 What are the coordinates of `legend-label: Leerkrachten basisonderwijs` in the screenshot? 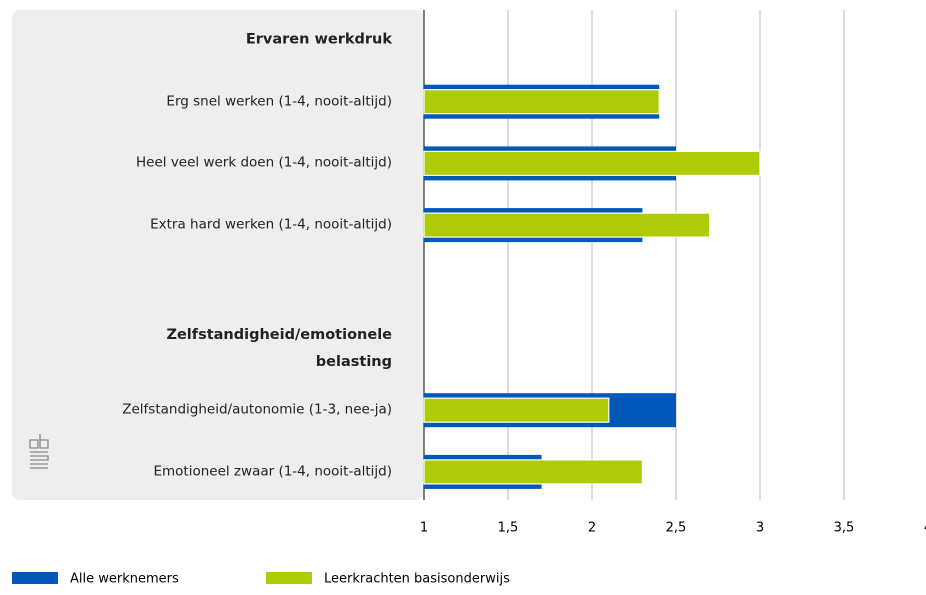 It's located at (417, 579).